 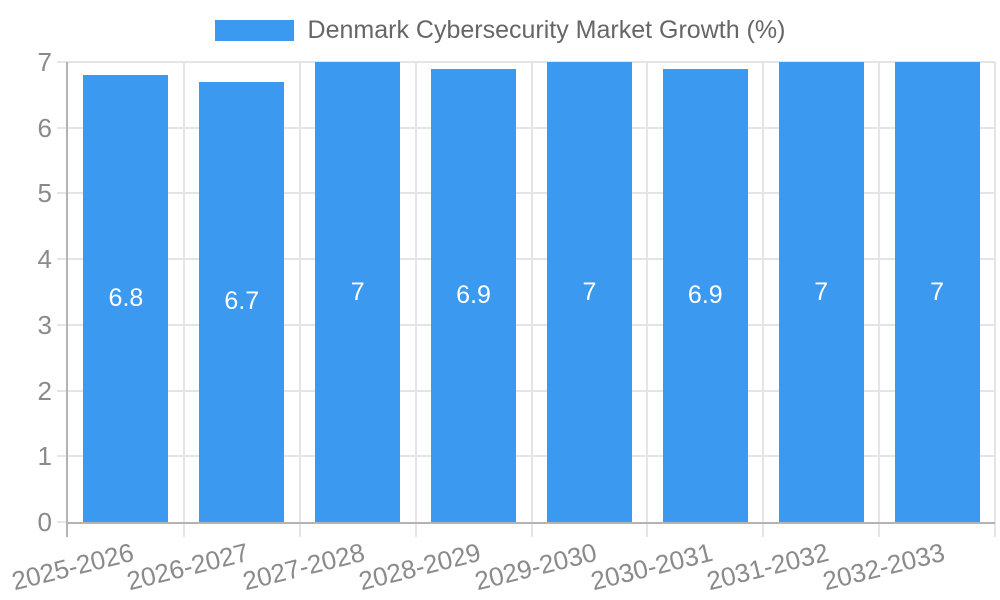 What do you see at coordinates (419, 567) in the screenshot?
I see `x-tick-label: 2028-2029` at bounding box center [419, 567].